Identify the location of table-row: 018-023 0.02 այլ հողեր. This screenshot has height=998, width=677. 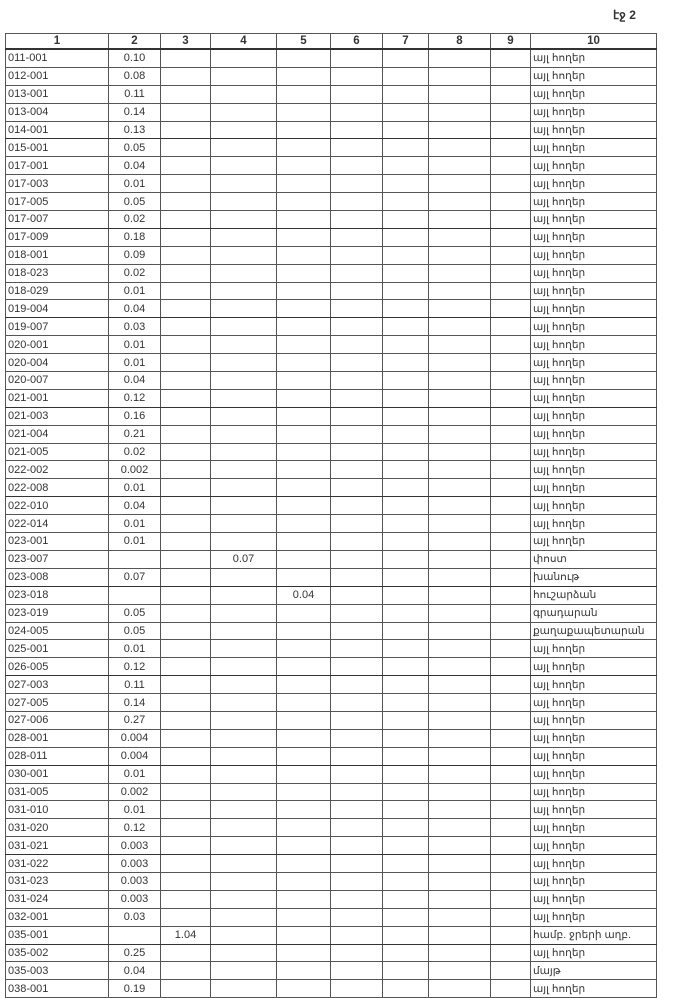
(331, 273).